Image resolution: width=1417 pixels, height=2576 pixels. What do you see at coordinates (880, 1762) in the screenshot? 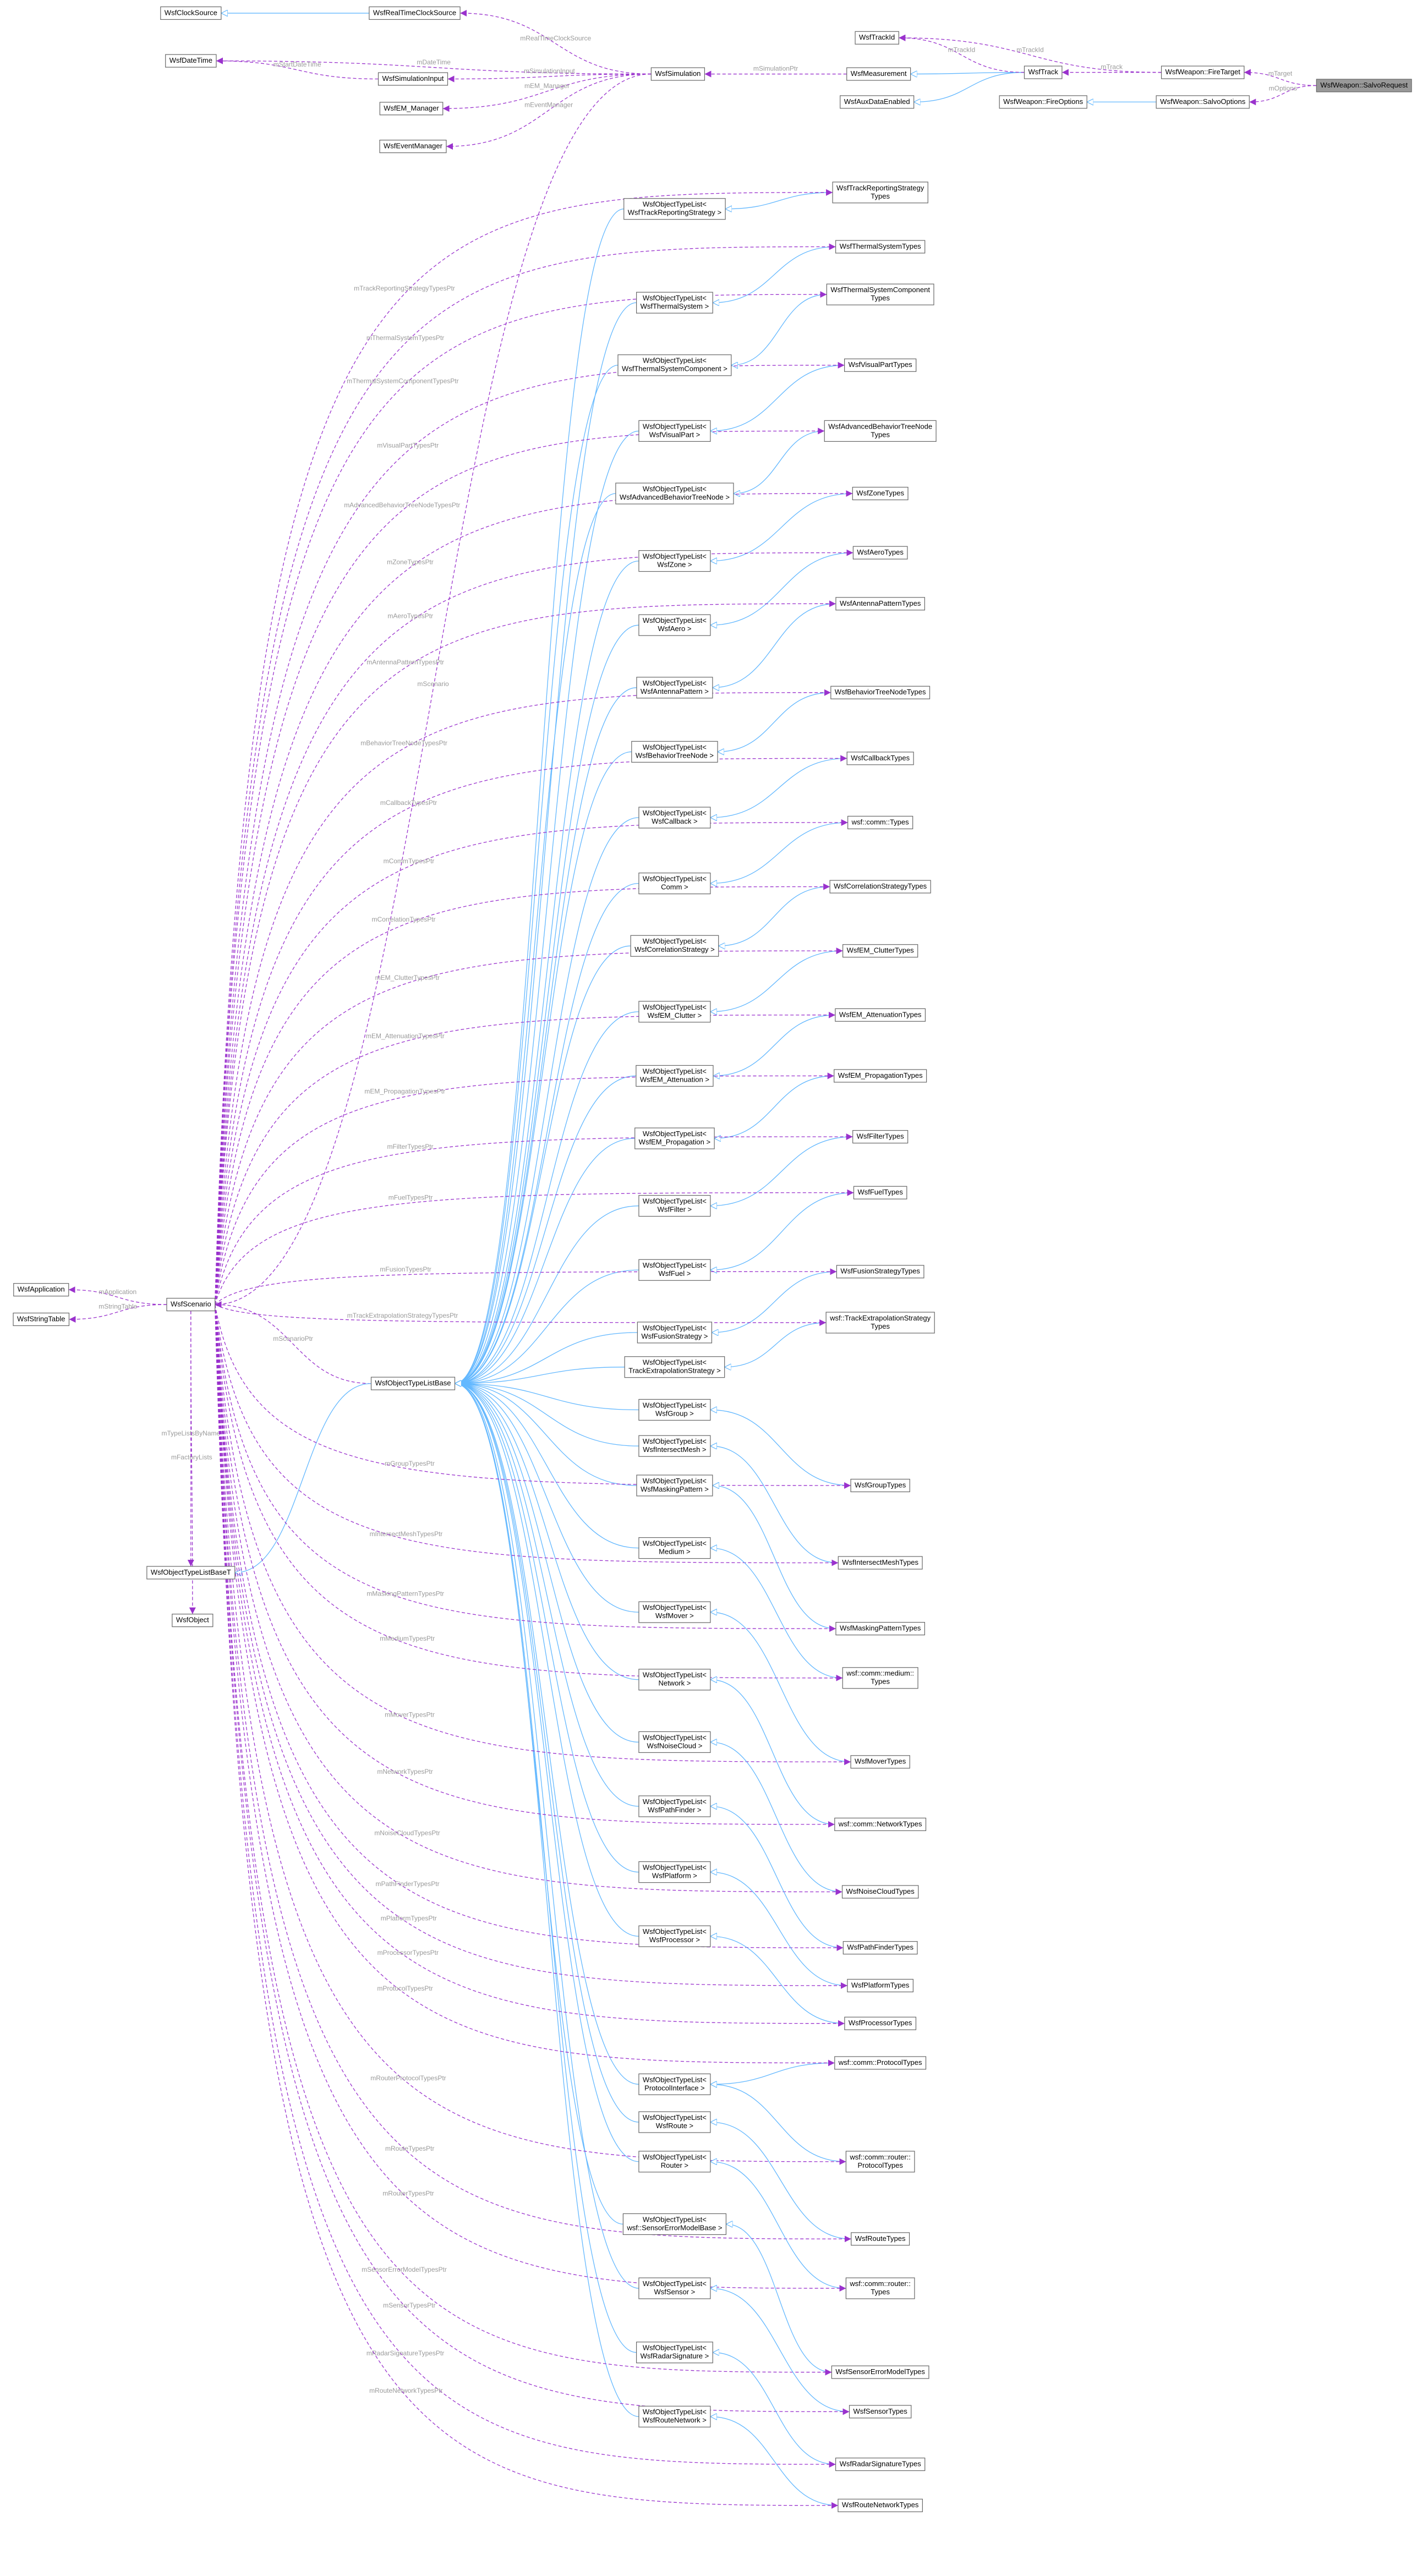
I see `node-label: WsfMoverTypes` at bounding box center [880, 1762].